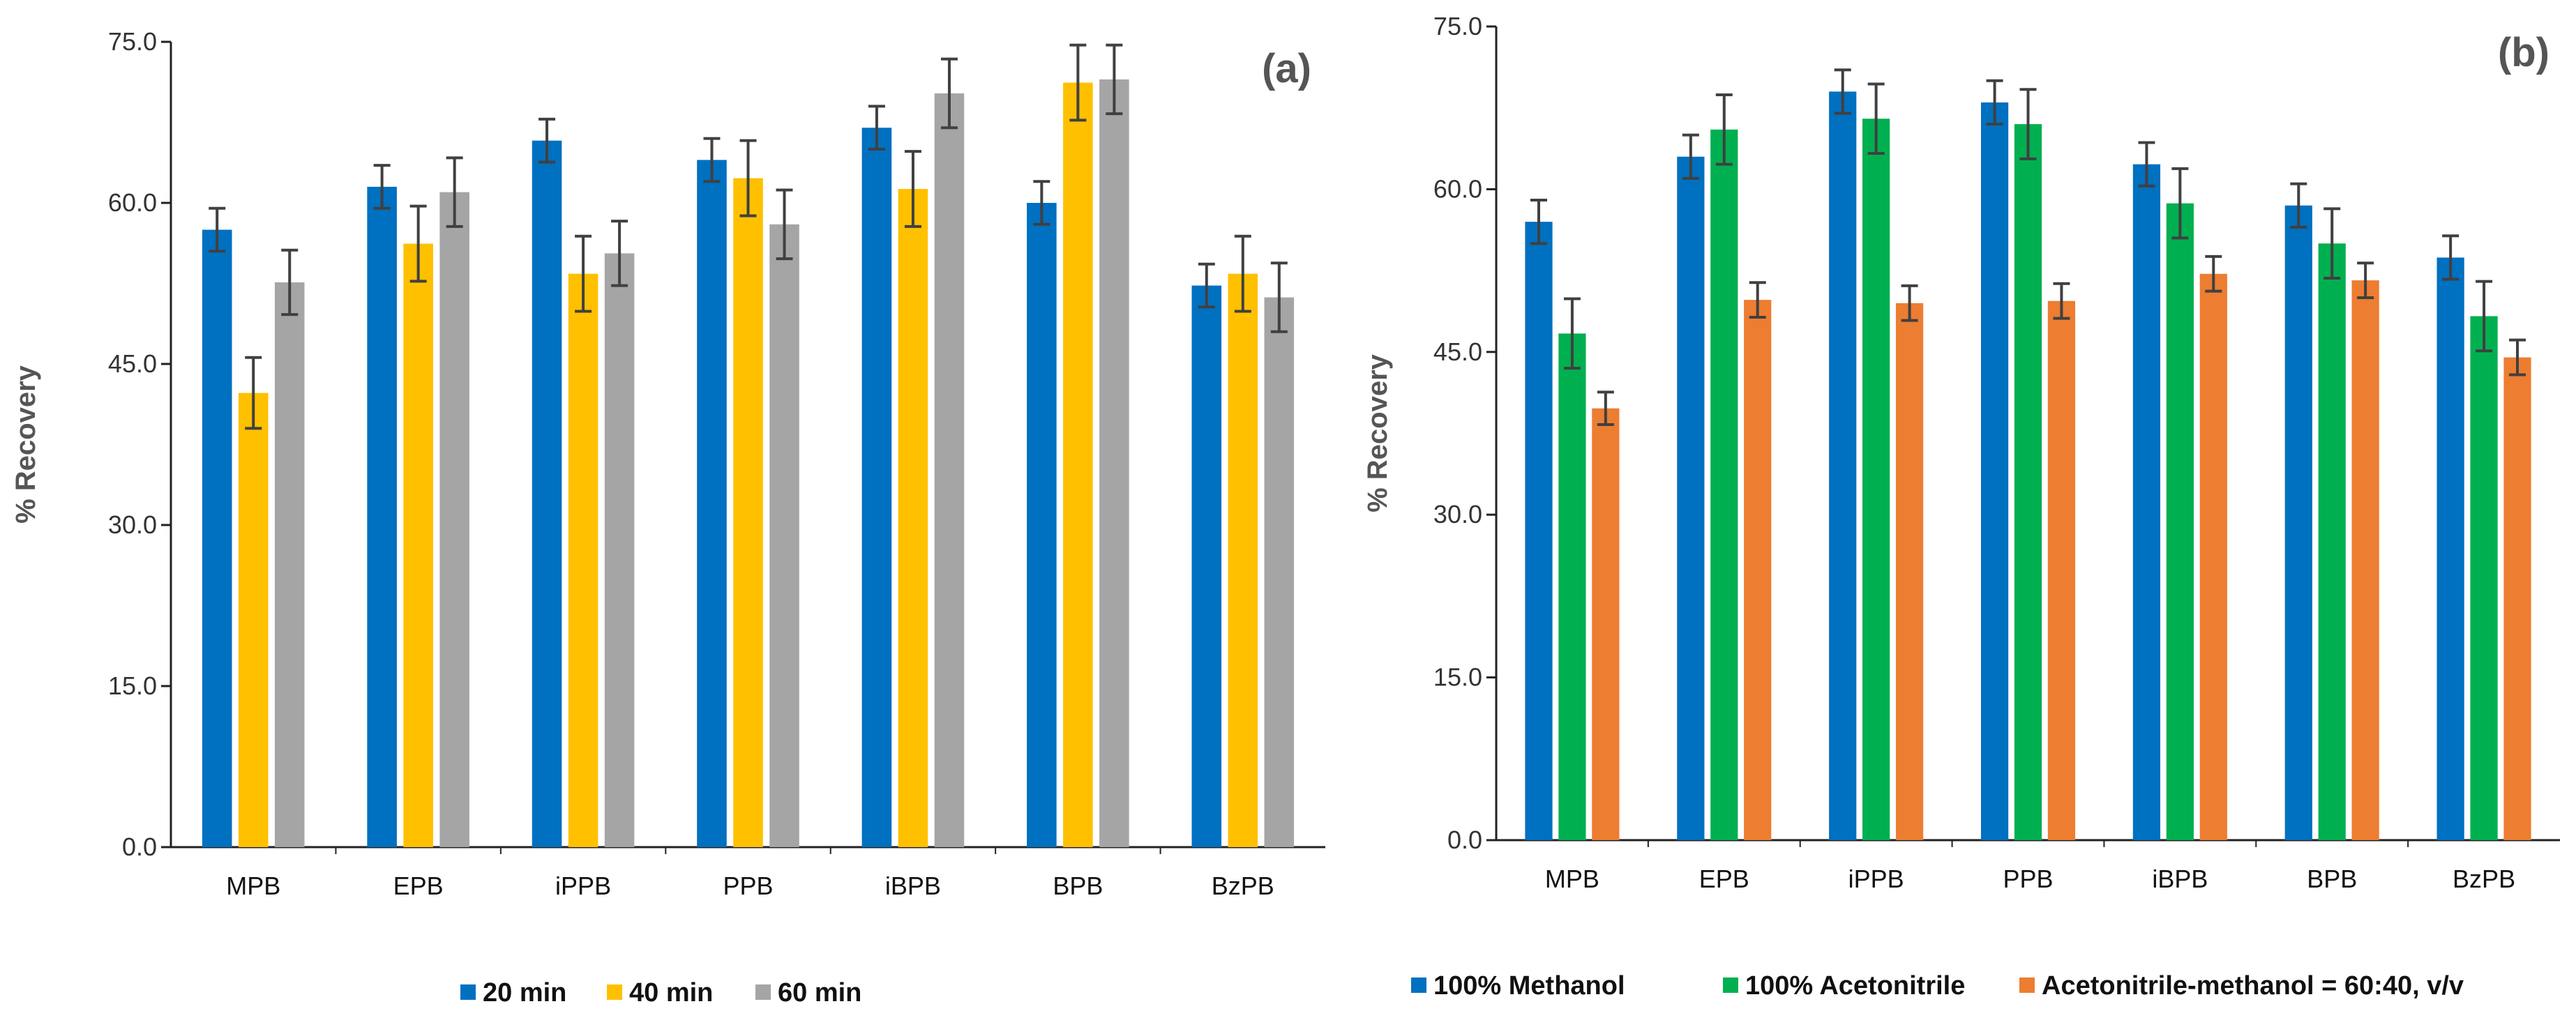 The width and height of the screenshot is (2576, 1027). Describe the element at coordinates (2180, 879) in the screenshot. I see `x-tick-label: iBPB` at that location.